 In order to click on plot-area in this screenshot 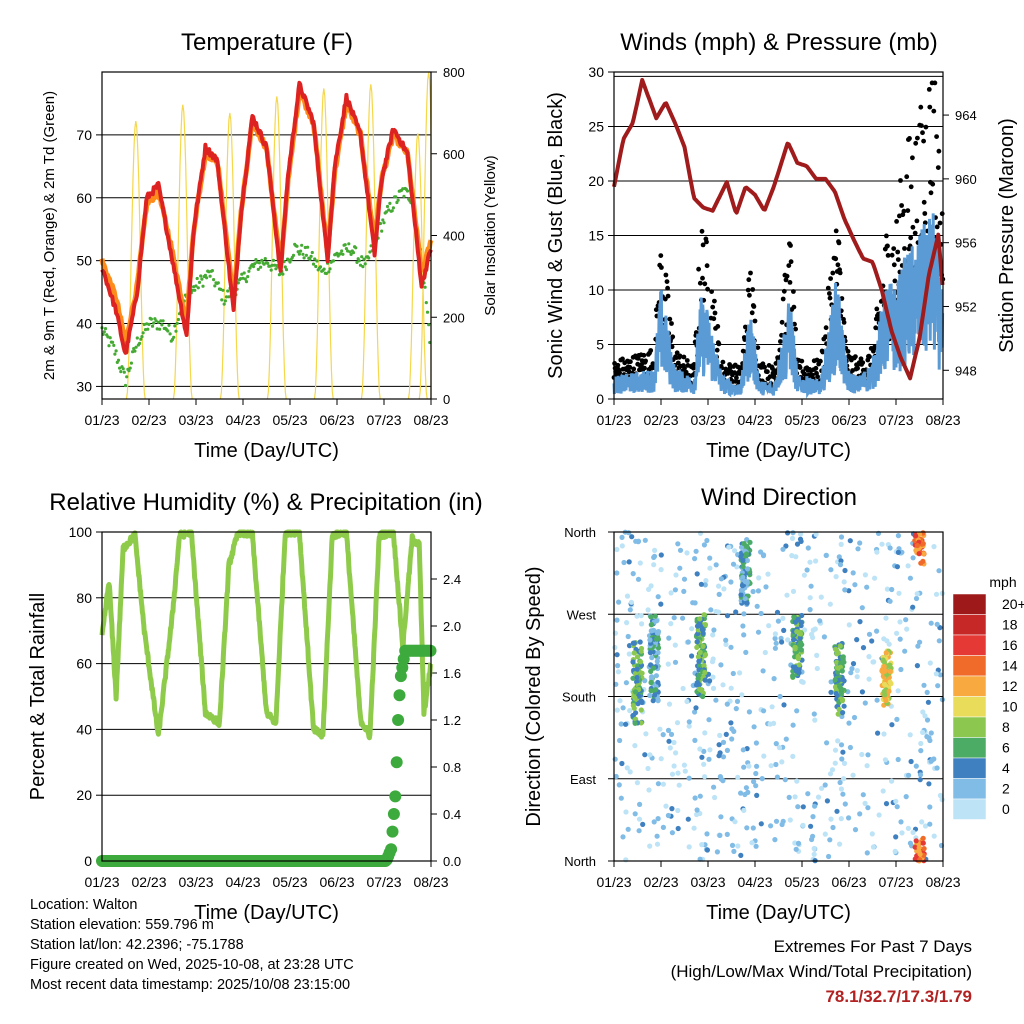, I will do `click(266, 235)`.